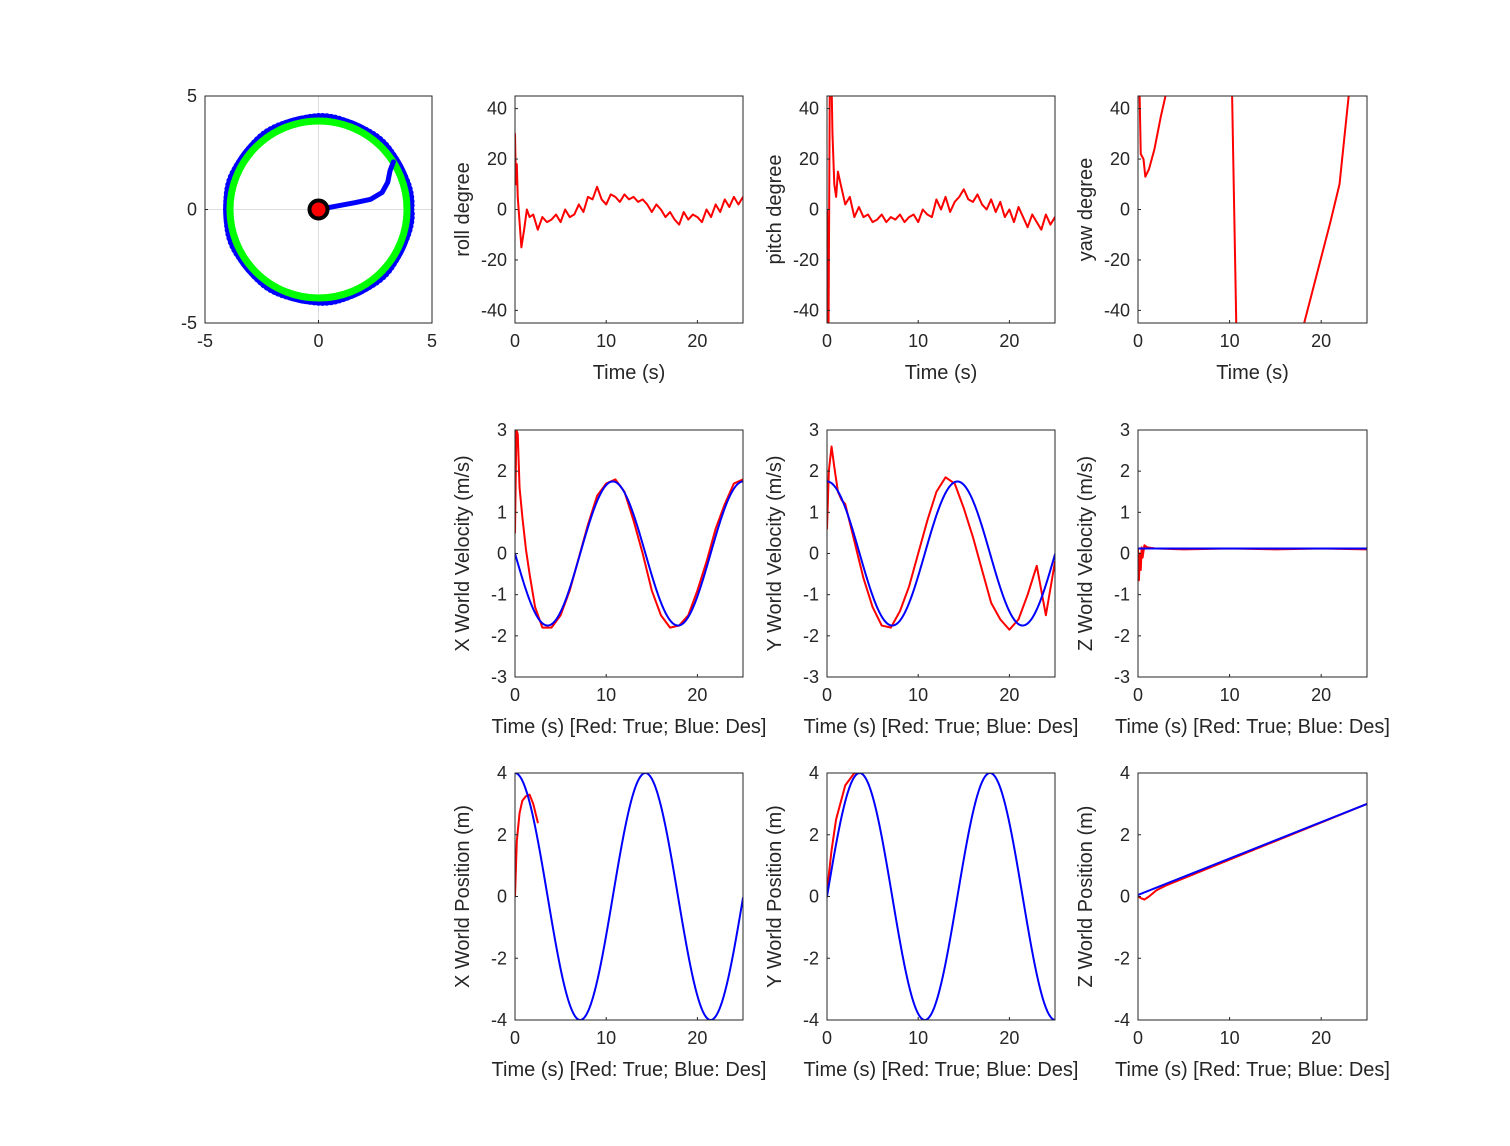  Describe the element at coordinates (775, 209) in the screenshot. I see `y-axis-label: pitch degree` at that location.